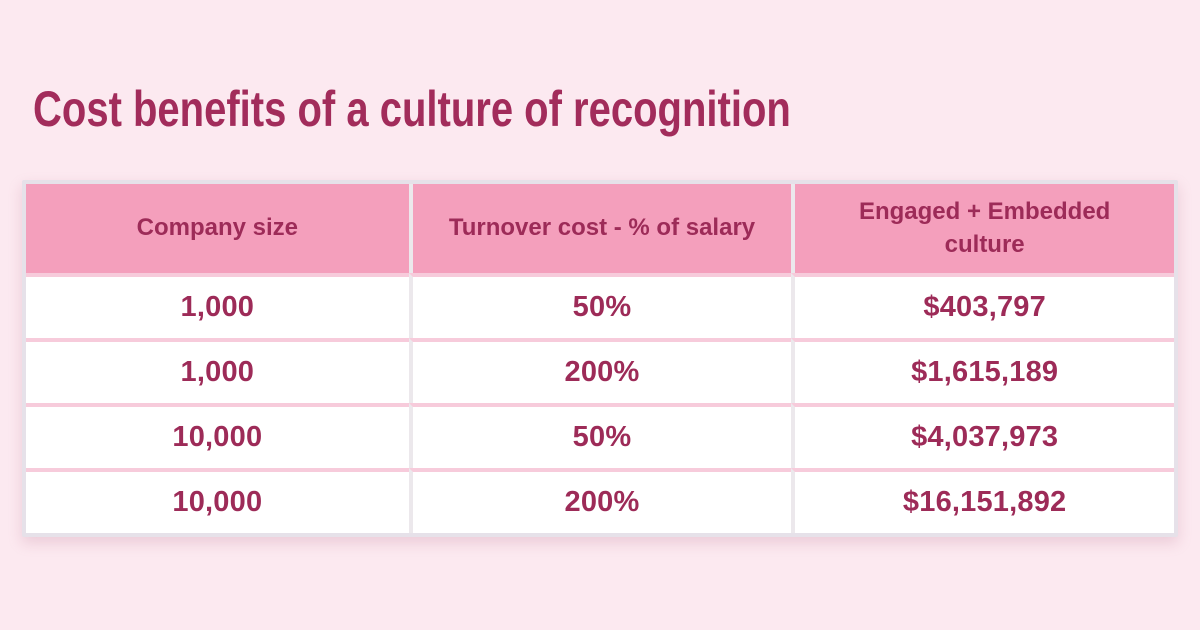 This screenshot has height=630, width=1200. I want to click on cell-engaged-embedded-value: $16,151,892, so click(982, 500).